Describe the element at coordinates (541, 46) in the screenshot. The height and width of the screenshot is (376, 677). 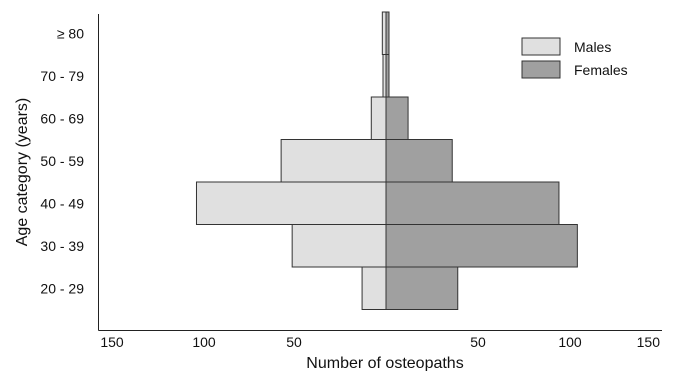
I see `legend-swatch-males` at that location.